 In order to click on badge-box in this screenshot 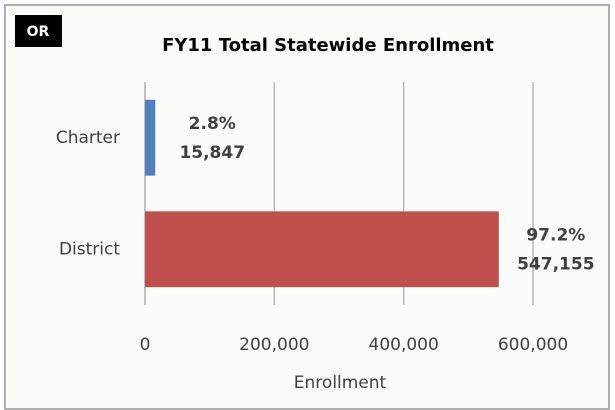, I will do `click(38, 31)`.